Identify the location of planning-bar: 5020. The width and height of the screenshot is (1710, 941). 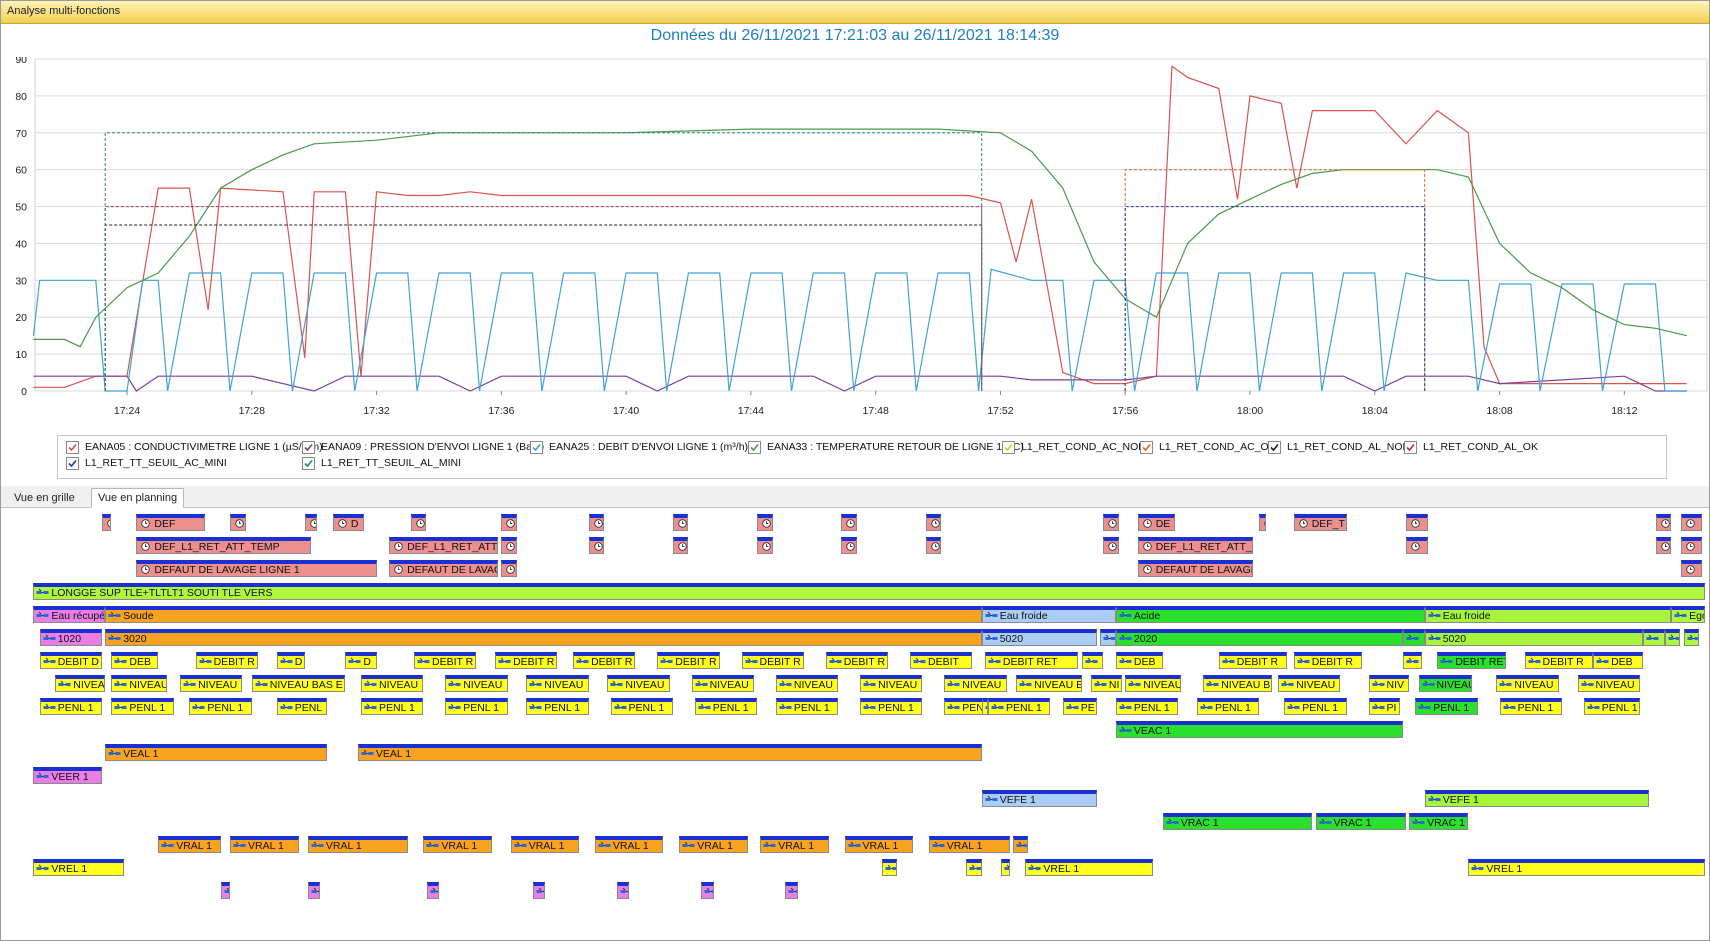
(1039, 637).